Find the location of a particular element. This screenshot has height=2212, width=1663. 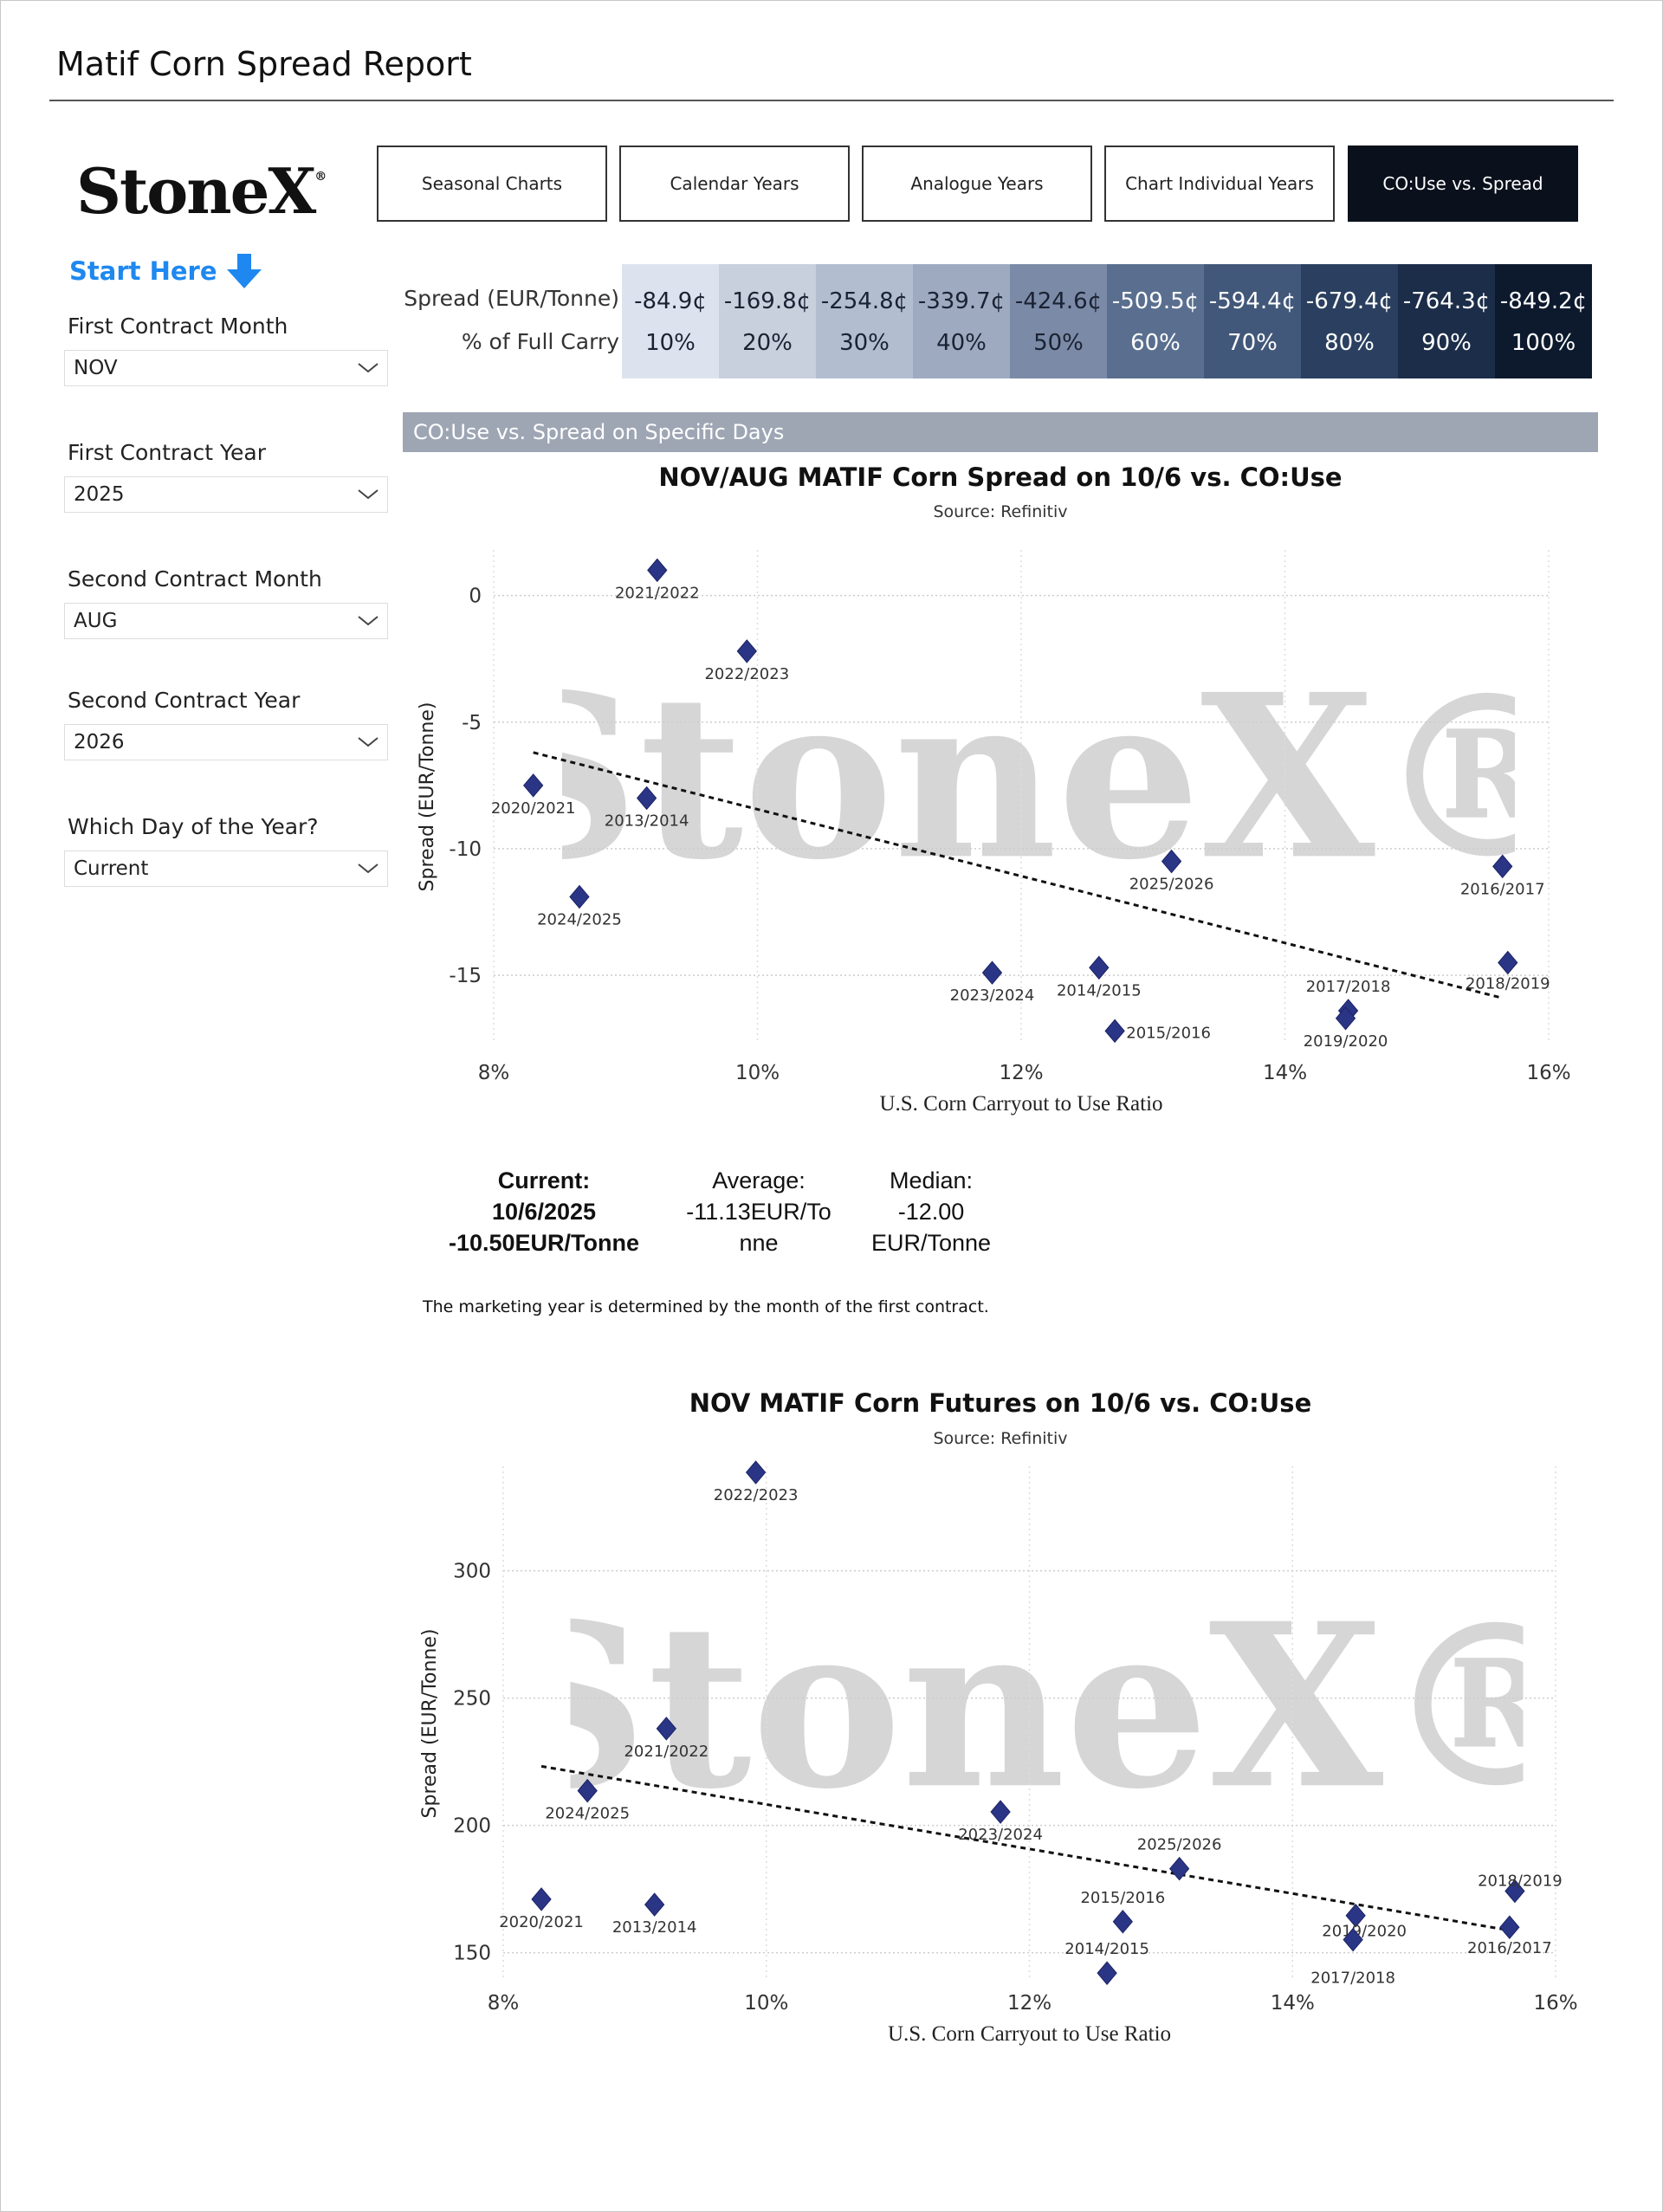

filter-label: Second Contract Month is located at coordinates (195, 579).